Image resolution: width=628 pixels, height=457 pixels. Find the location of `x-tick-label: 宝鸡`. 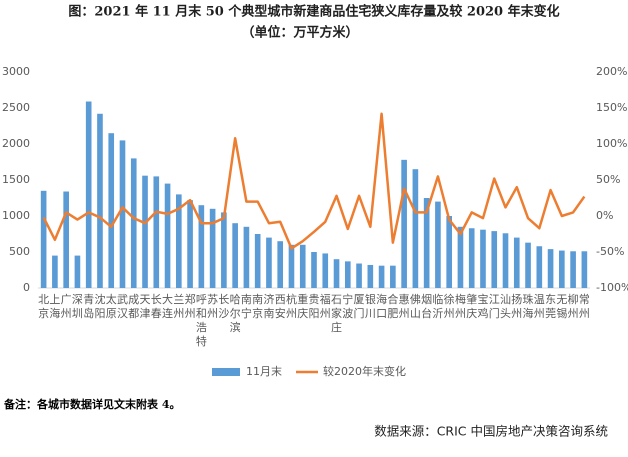

x-tick-label: 宝鸡 is located at coordinates (482, 306).